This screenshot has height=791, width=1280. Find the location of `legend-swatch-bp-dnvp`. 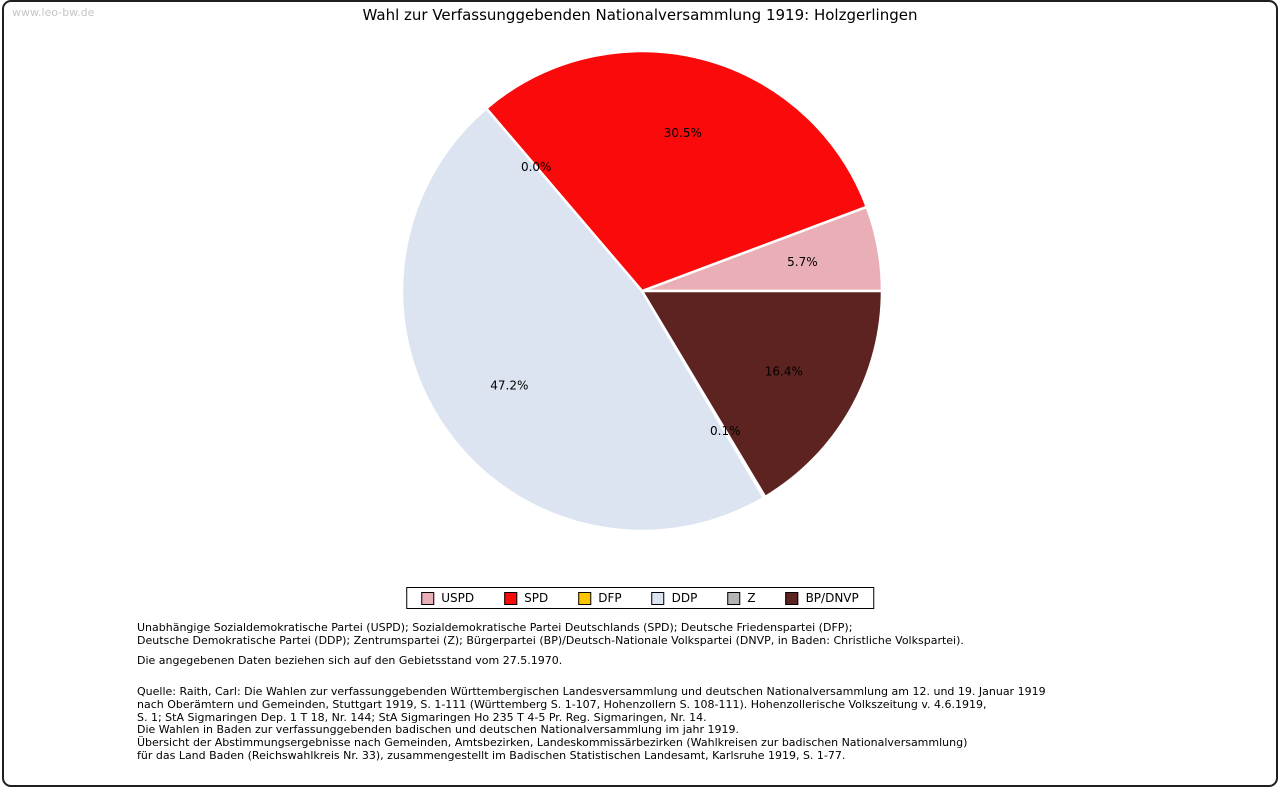

legend-swatch-bp-dnvp is located at coordinates (792, 598).